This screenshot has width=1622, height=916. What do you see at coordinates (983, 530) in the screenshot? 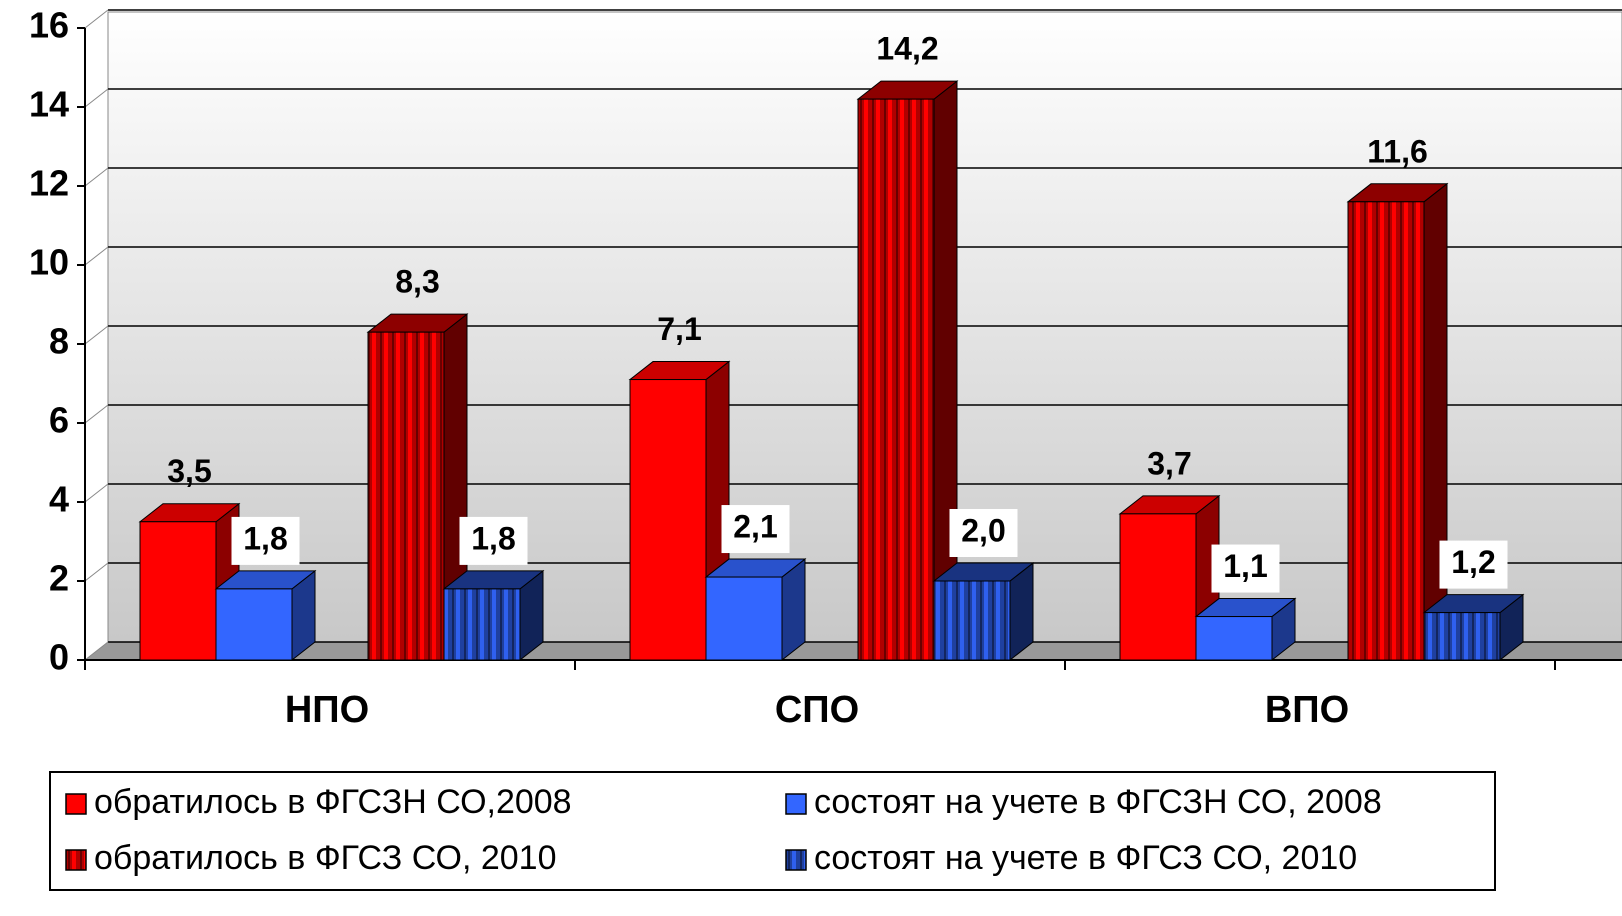
I see `data-label: 2,0` at bounding box center [983, 530].